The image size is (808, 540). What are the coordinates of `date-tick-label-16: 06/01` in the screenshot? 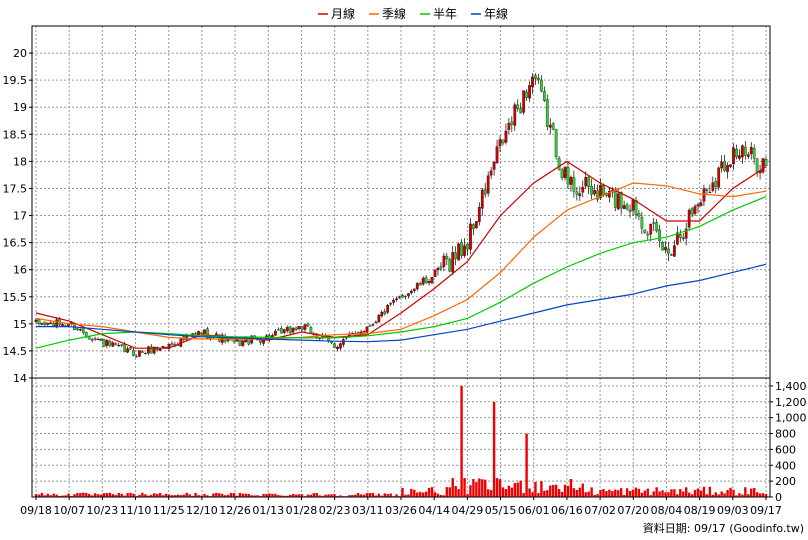 It's located at (534, 510).